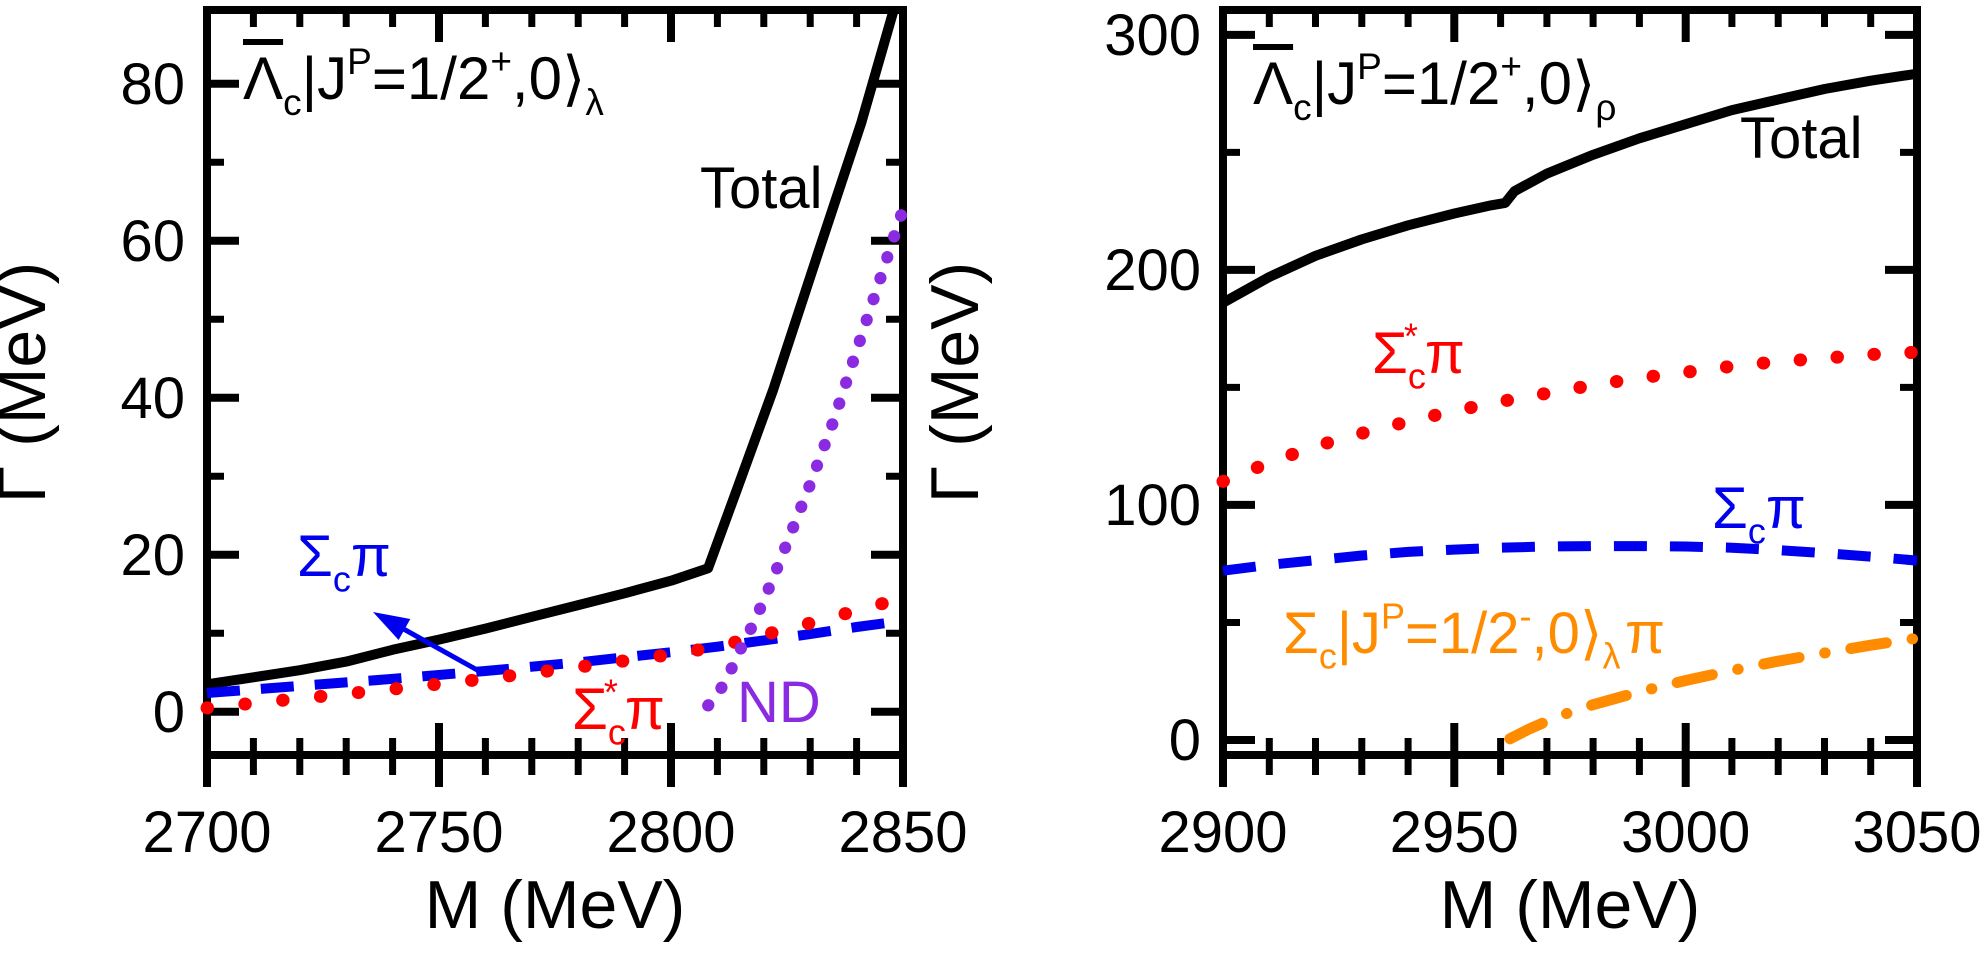 The image size is (1982, 957). Describe the element at coordinates (423, 82) in the screenshot. I see `left-panel-title: Λc|JP=1/2+,0⟩λ` at that location.